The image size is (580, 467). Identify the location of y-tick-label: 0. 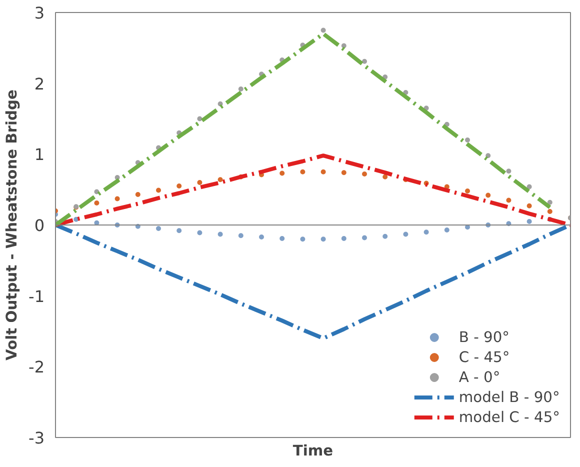
(39, 225).